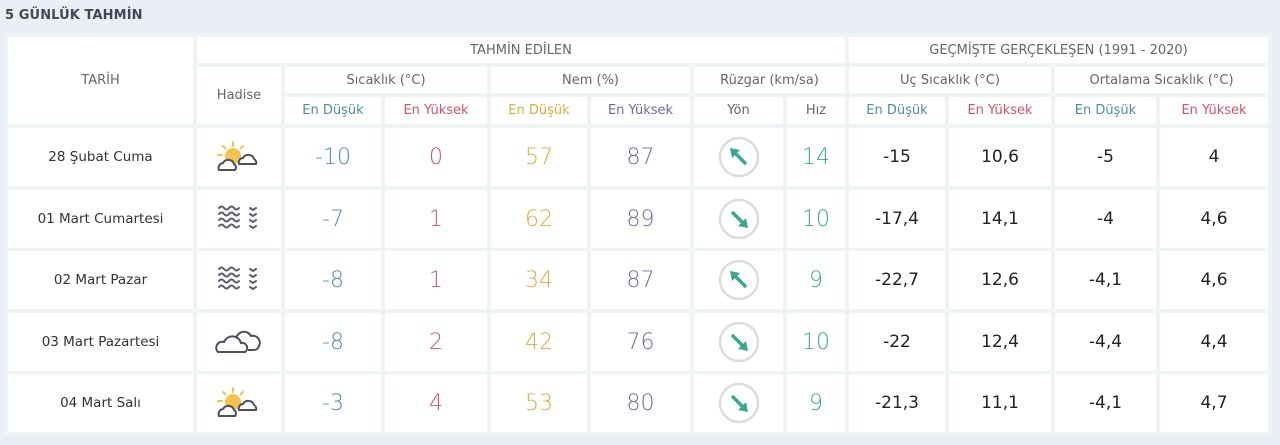  I want to click on header-humidity-high: En Yüksek, so click(640, 110).